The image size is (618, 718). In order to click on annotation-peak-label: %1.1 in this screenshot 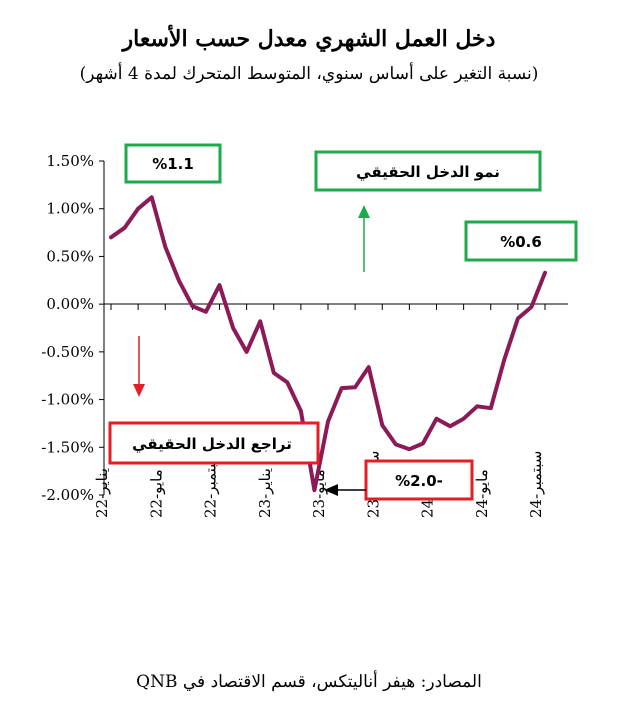, I will do `click(173, 164)`.